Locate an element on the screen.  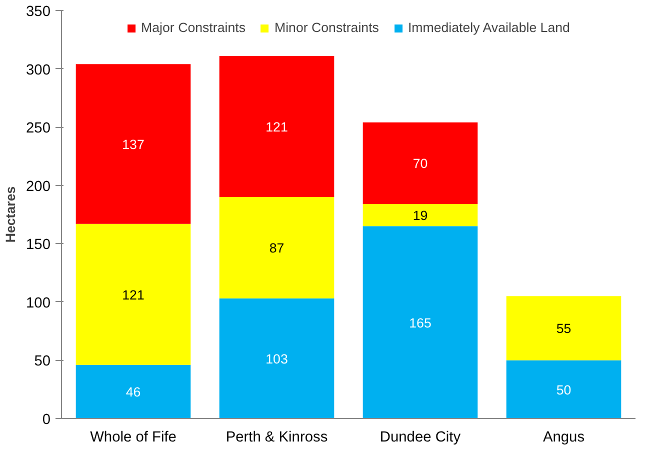
y-tick-label: 150 is located at coordinates (38, 245).